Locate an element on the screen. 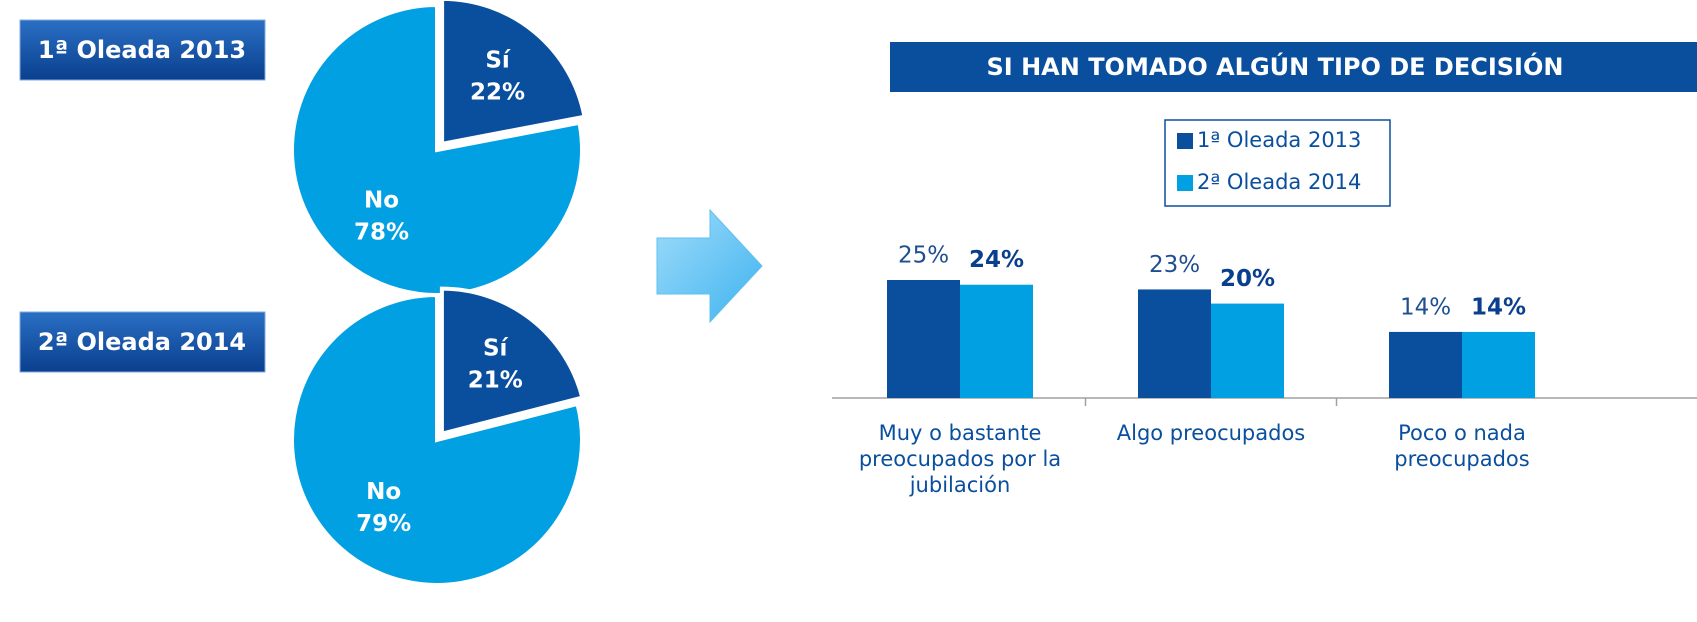  bar-value-label: 23% is located at coordinates (1174, 265).